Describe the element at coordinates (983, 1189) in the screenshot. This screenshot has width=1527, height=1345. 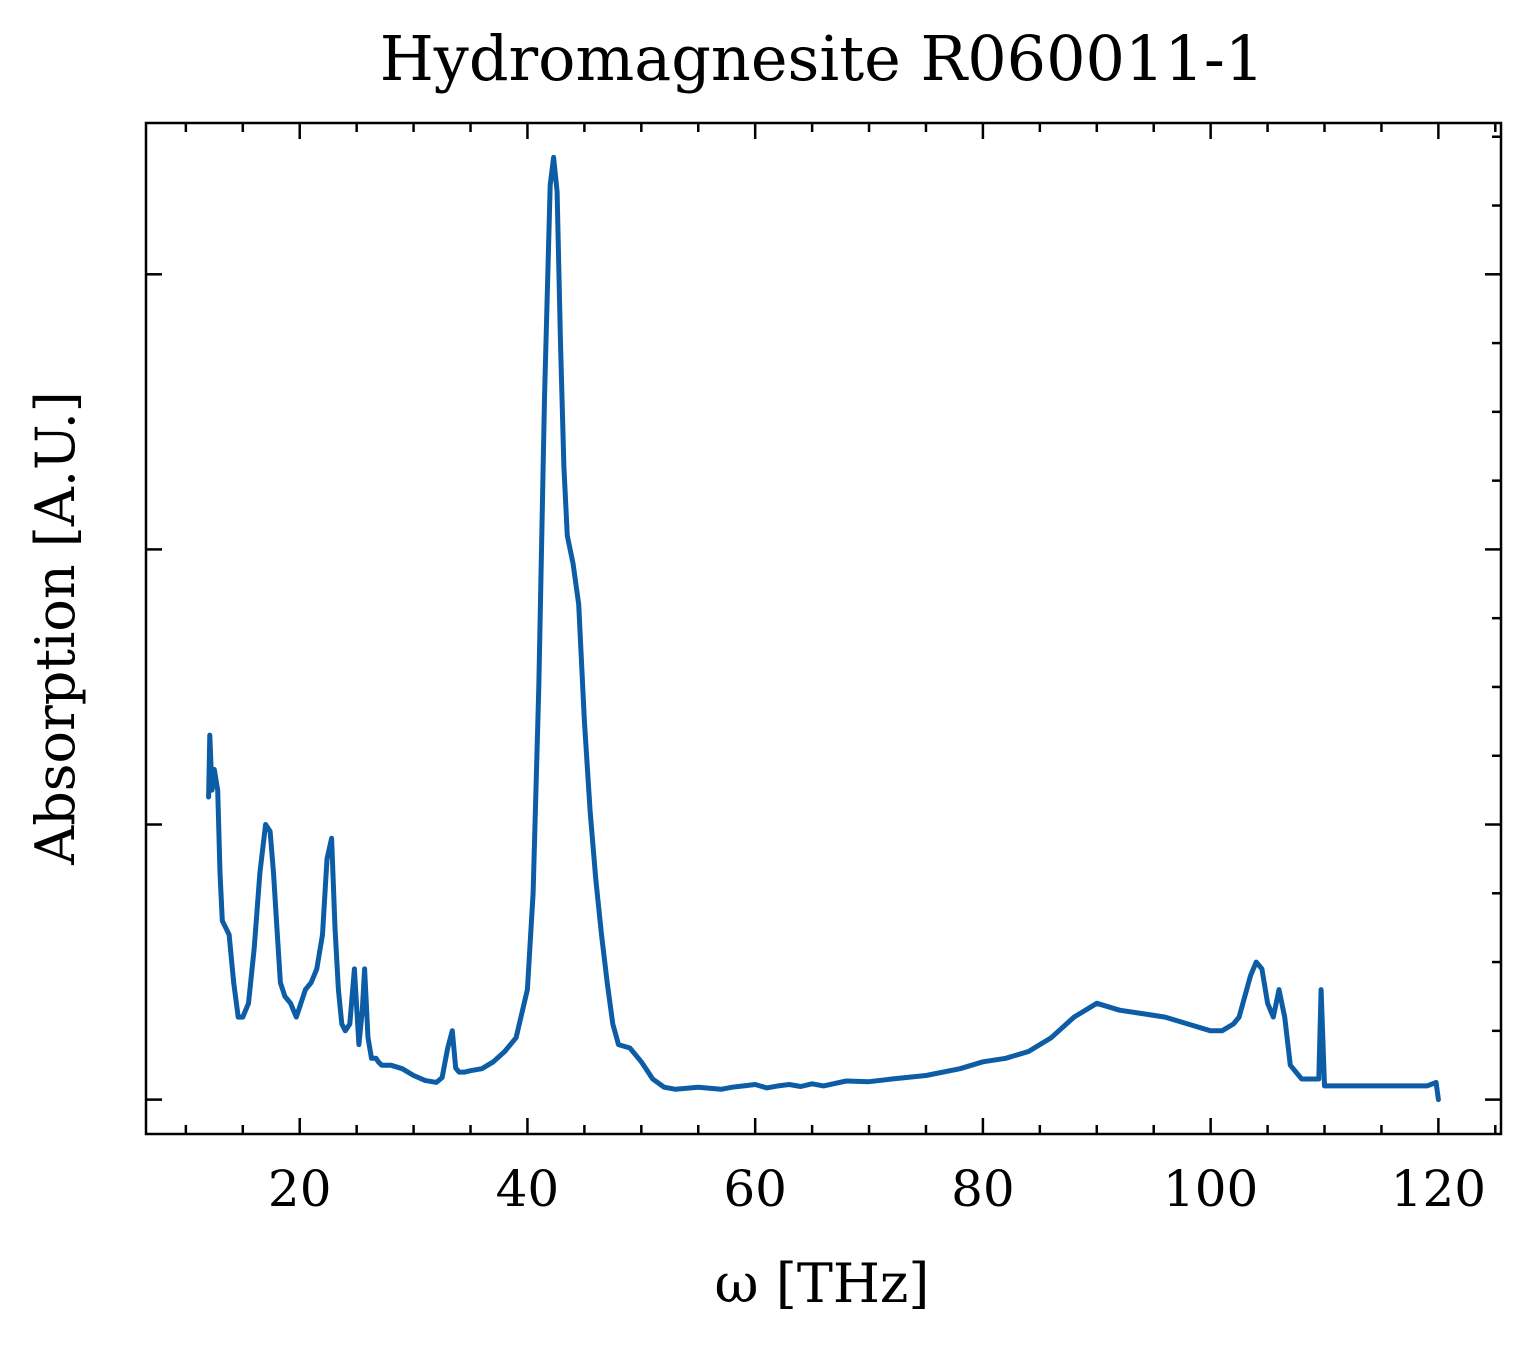
I see `x-tick-label: 80` at that location.